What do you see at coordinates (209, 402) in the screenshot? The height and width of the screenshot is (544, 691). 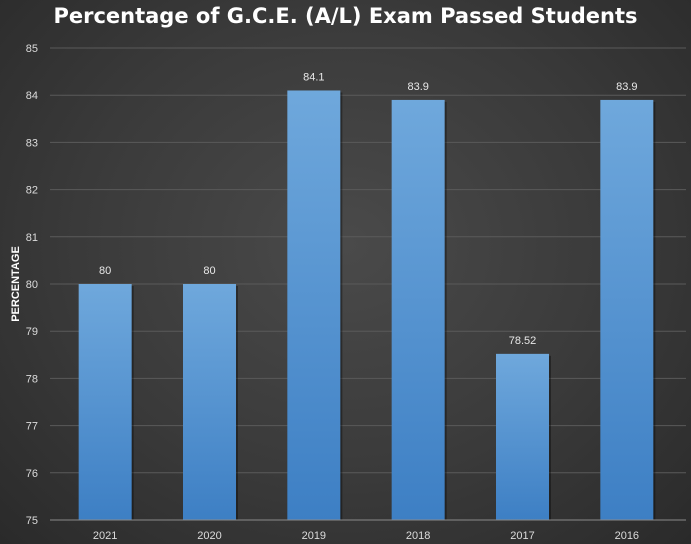 I see `bar-2020` at bounding box center [209, 402].